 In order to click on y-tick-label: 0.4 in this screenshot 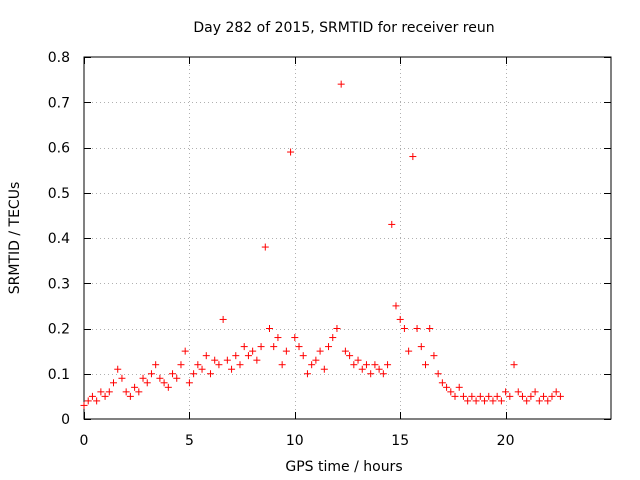, I will do `click(59, 239)`.